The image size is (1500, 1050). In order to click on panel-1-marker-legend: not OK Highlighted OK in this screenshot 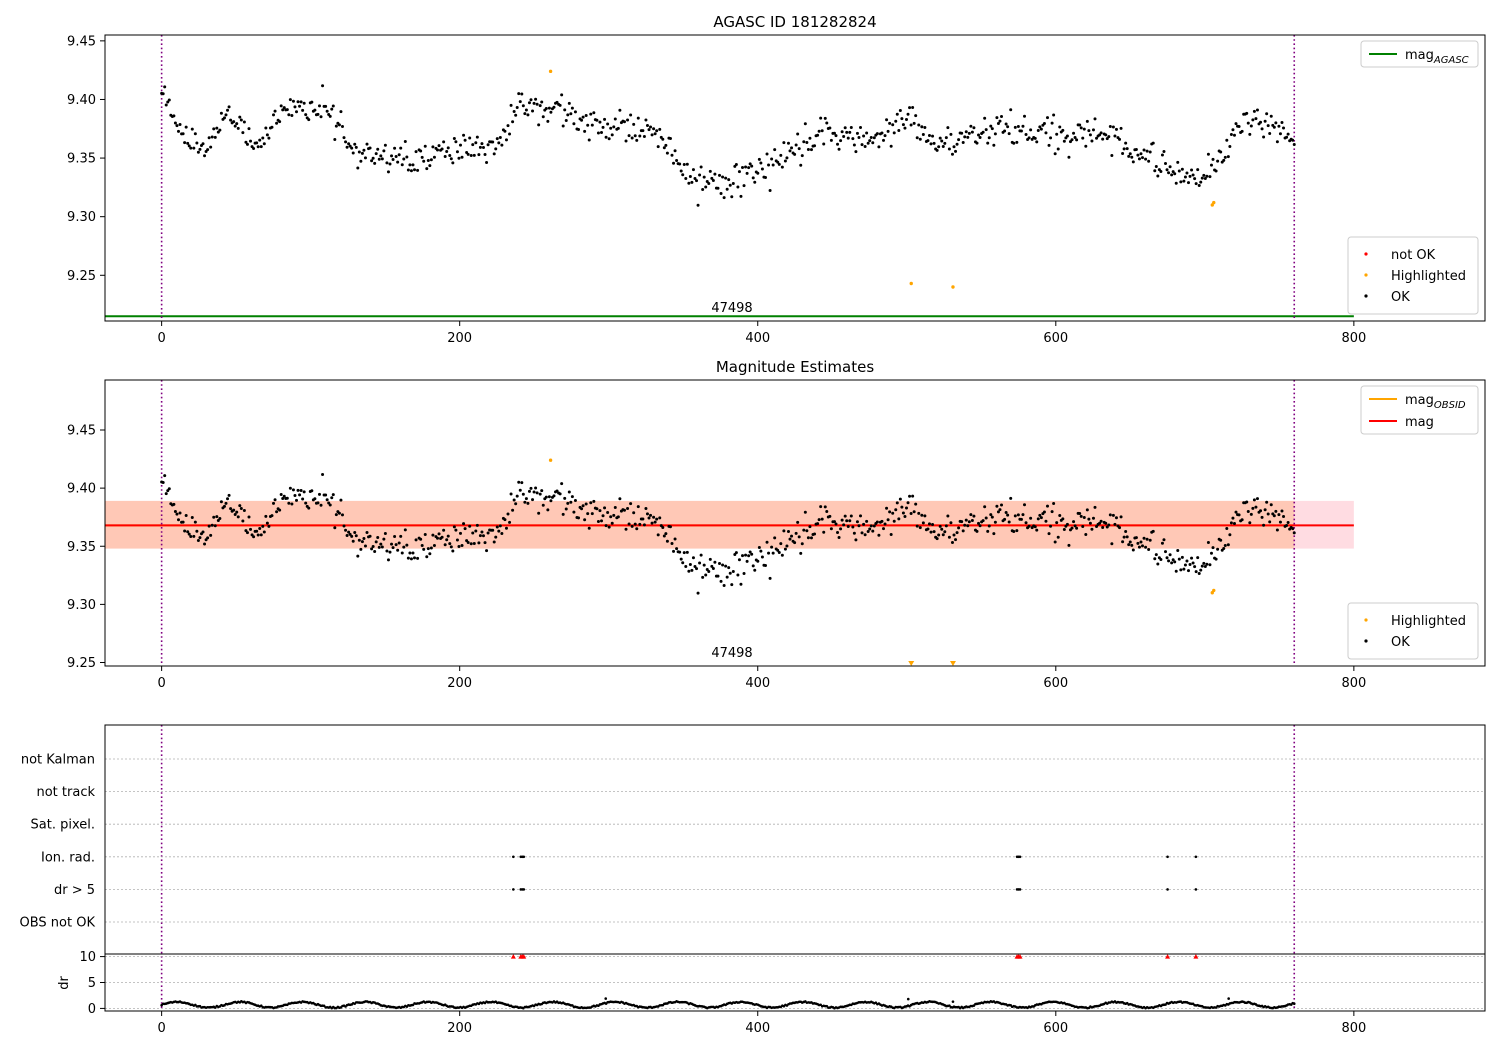, I will do `click(1413, 275)`.